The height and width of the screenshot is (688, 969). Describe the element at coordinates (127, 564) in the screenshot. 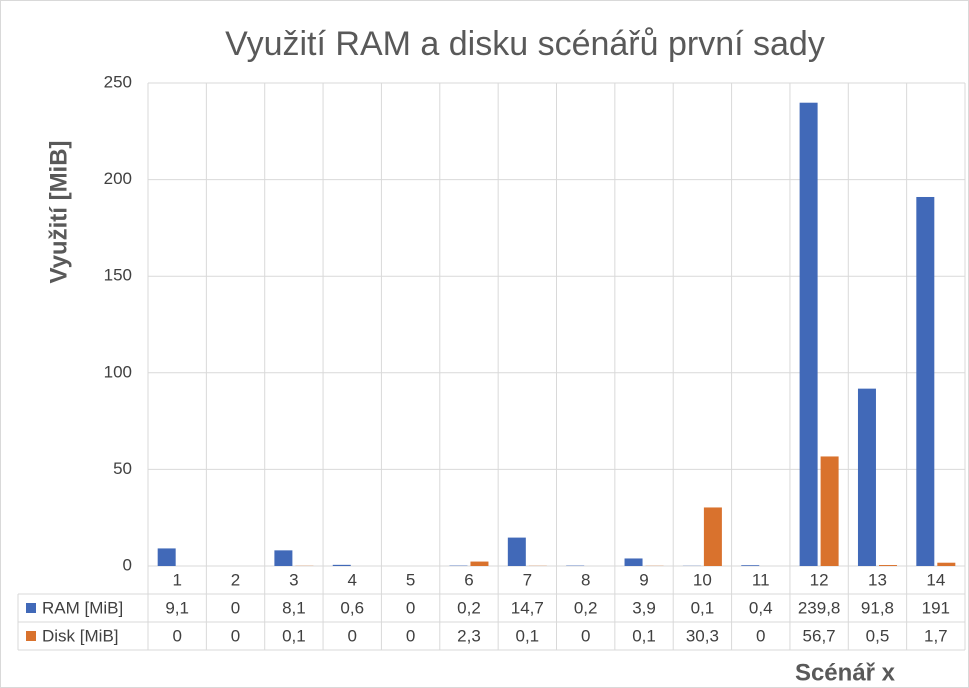

I see `y-tick-label: 0` at that location.